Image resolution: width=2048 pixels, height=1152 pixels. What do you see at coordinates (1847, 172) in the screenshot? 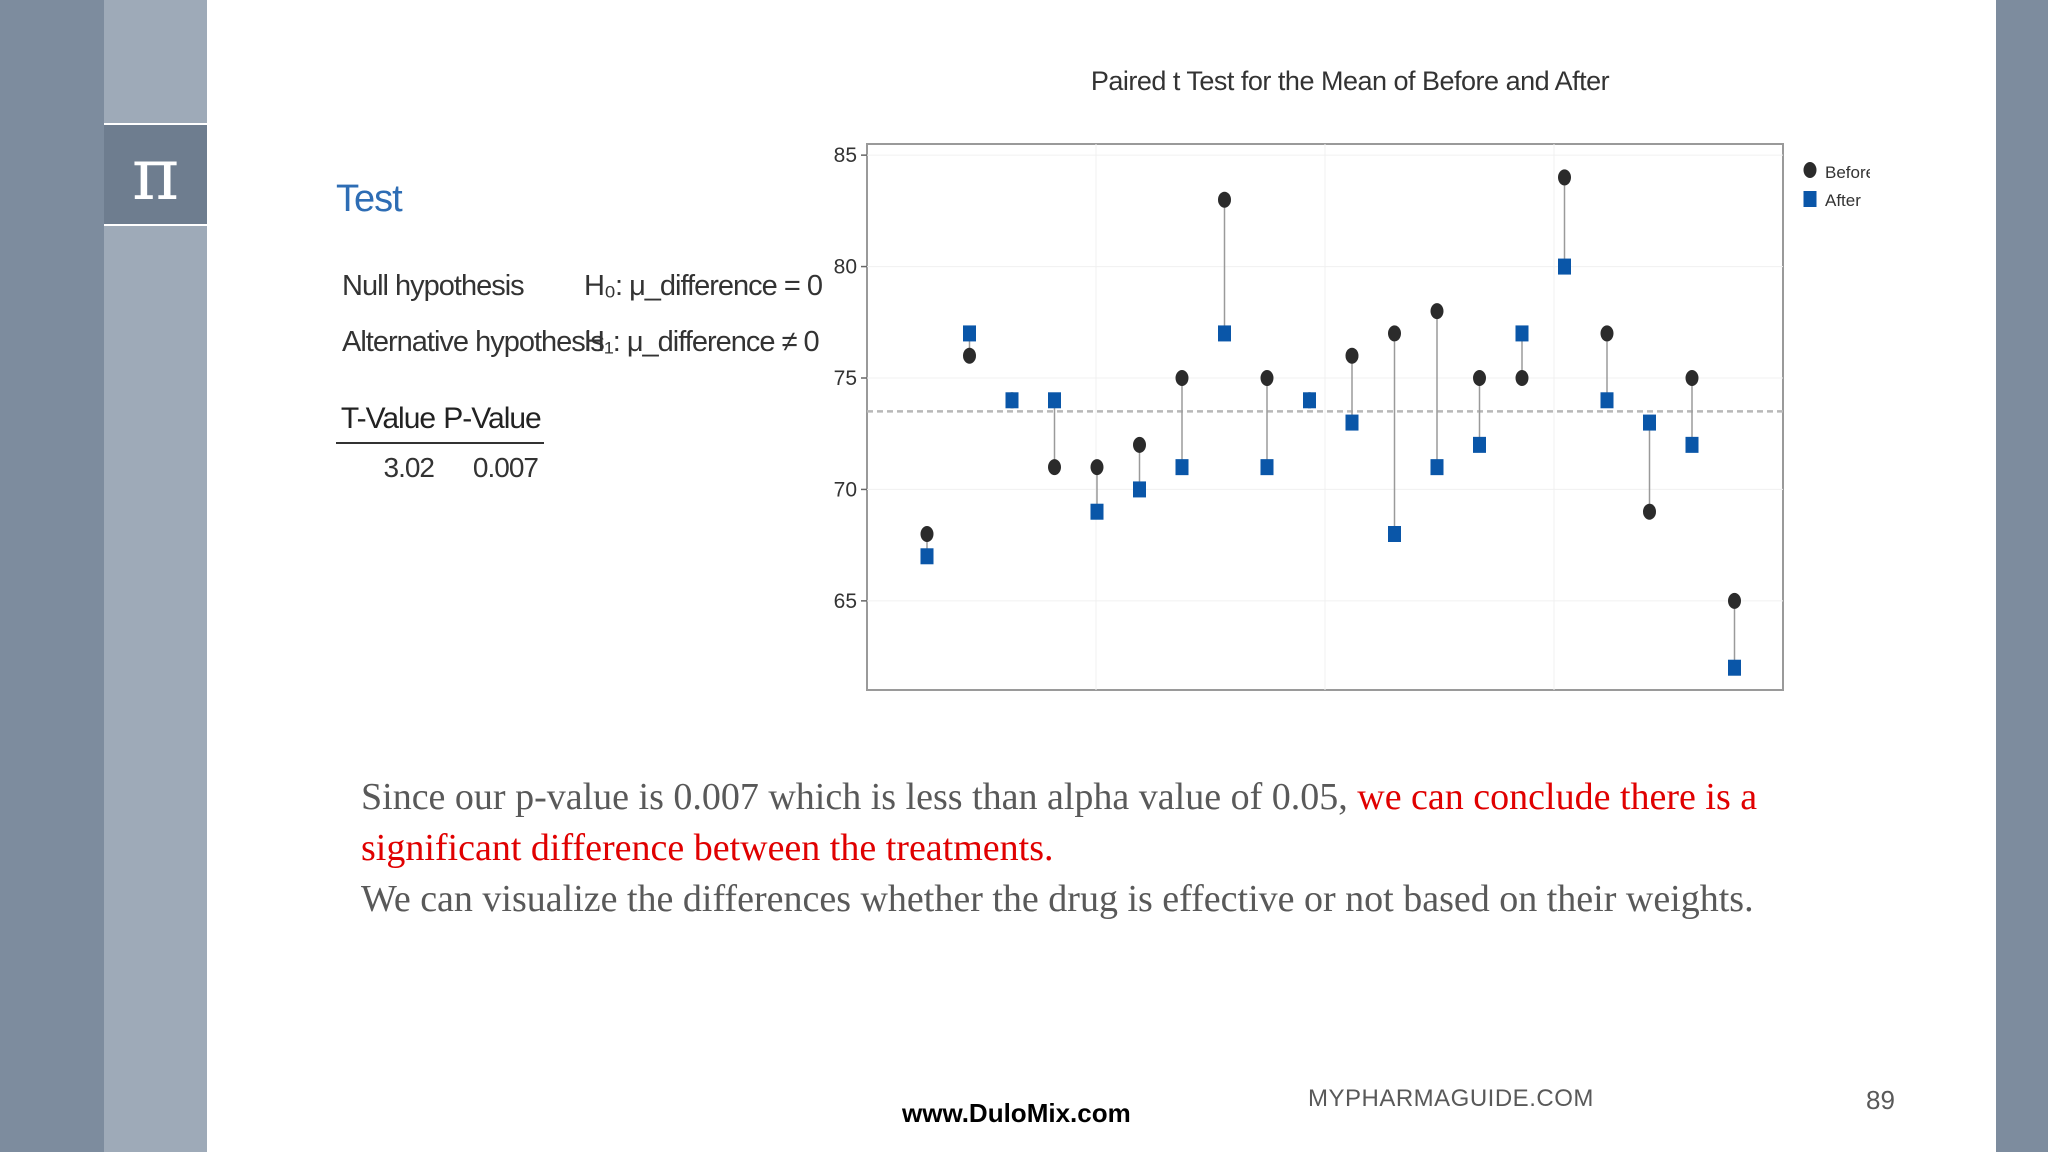
I see `legend-before-label: Before` at bounding box center [1847, 172].